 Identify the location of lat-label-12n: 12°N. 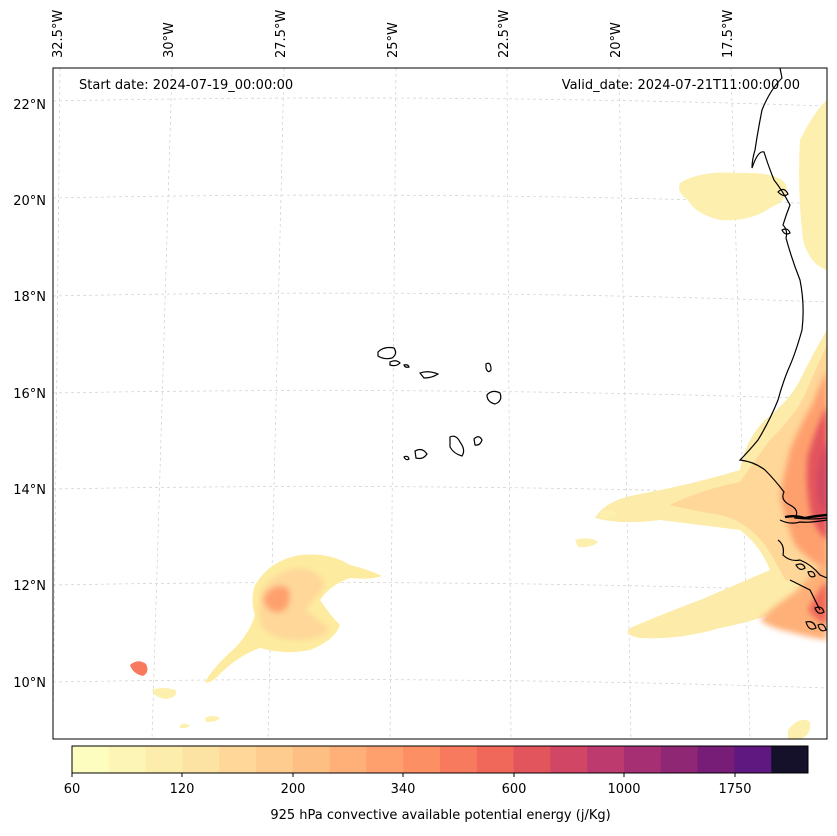
(29, 586).